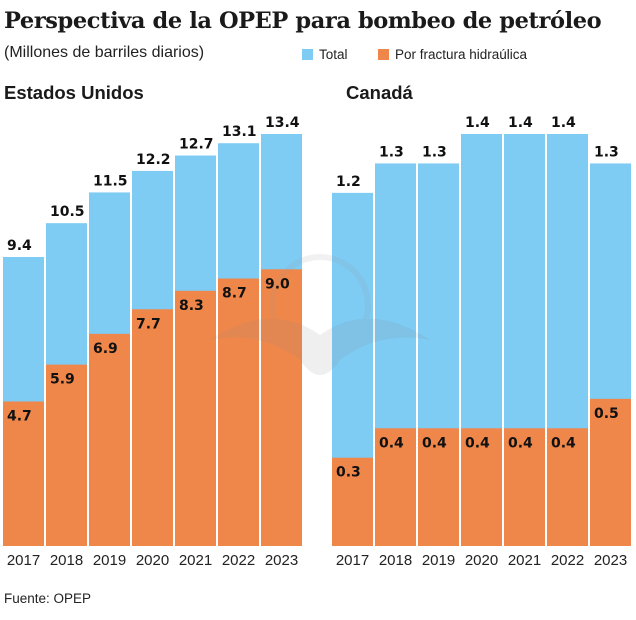 The width and height of the screenshot is (636, 620). What do you see at coordinates (352, 560) in the screenshot?
I see `x-tick-canada-2017: 2017` at bounding box center [352, 560].